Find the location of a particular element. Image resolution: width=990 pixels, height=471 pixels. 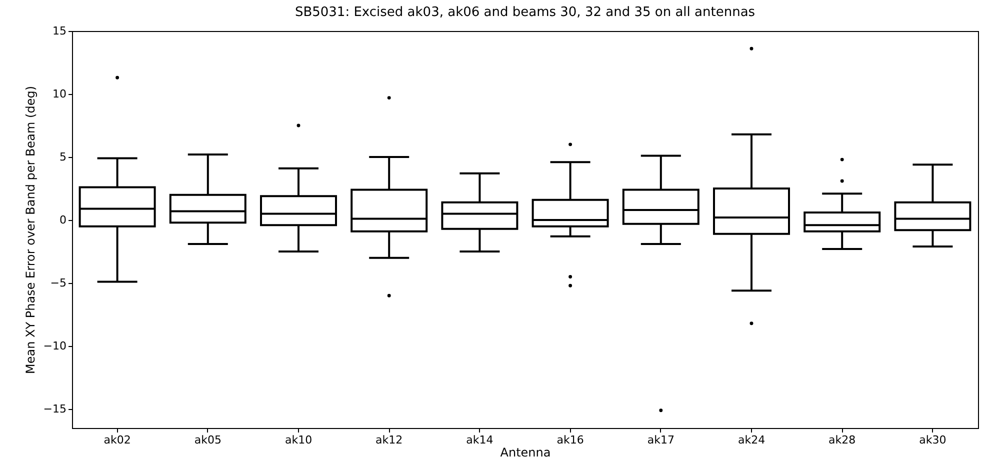

x-tick-label: ak12 is located at coordinates (389, 440).